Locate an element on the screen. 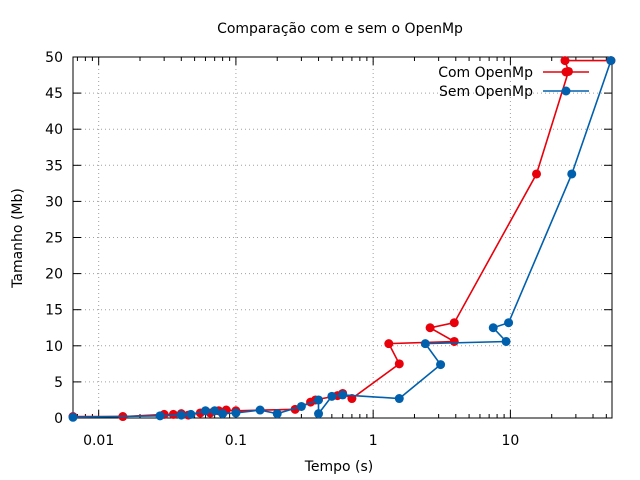 The height and width of the screenshot is (480, 640). y-tick-label: 15 is located at coordinates (54, 311).